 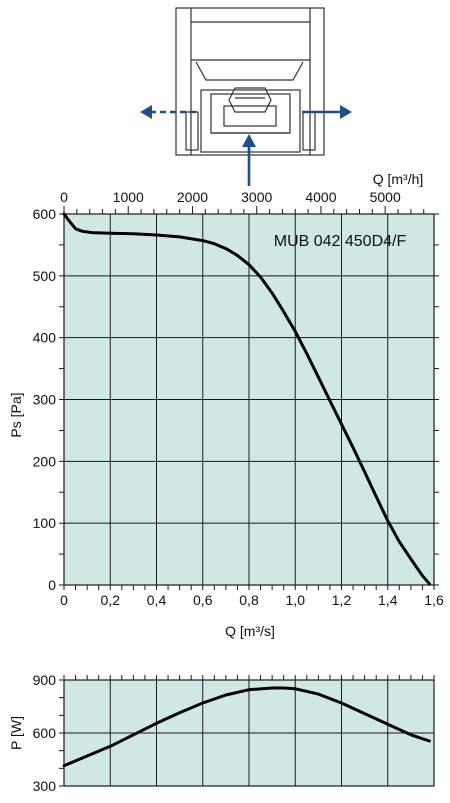 I want to click on x-tick-labels: 0 0,2 0,4 0,6 0,8 1,0 1,2 1,4 1,6, so click(x=252, y=600).